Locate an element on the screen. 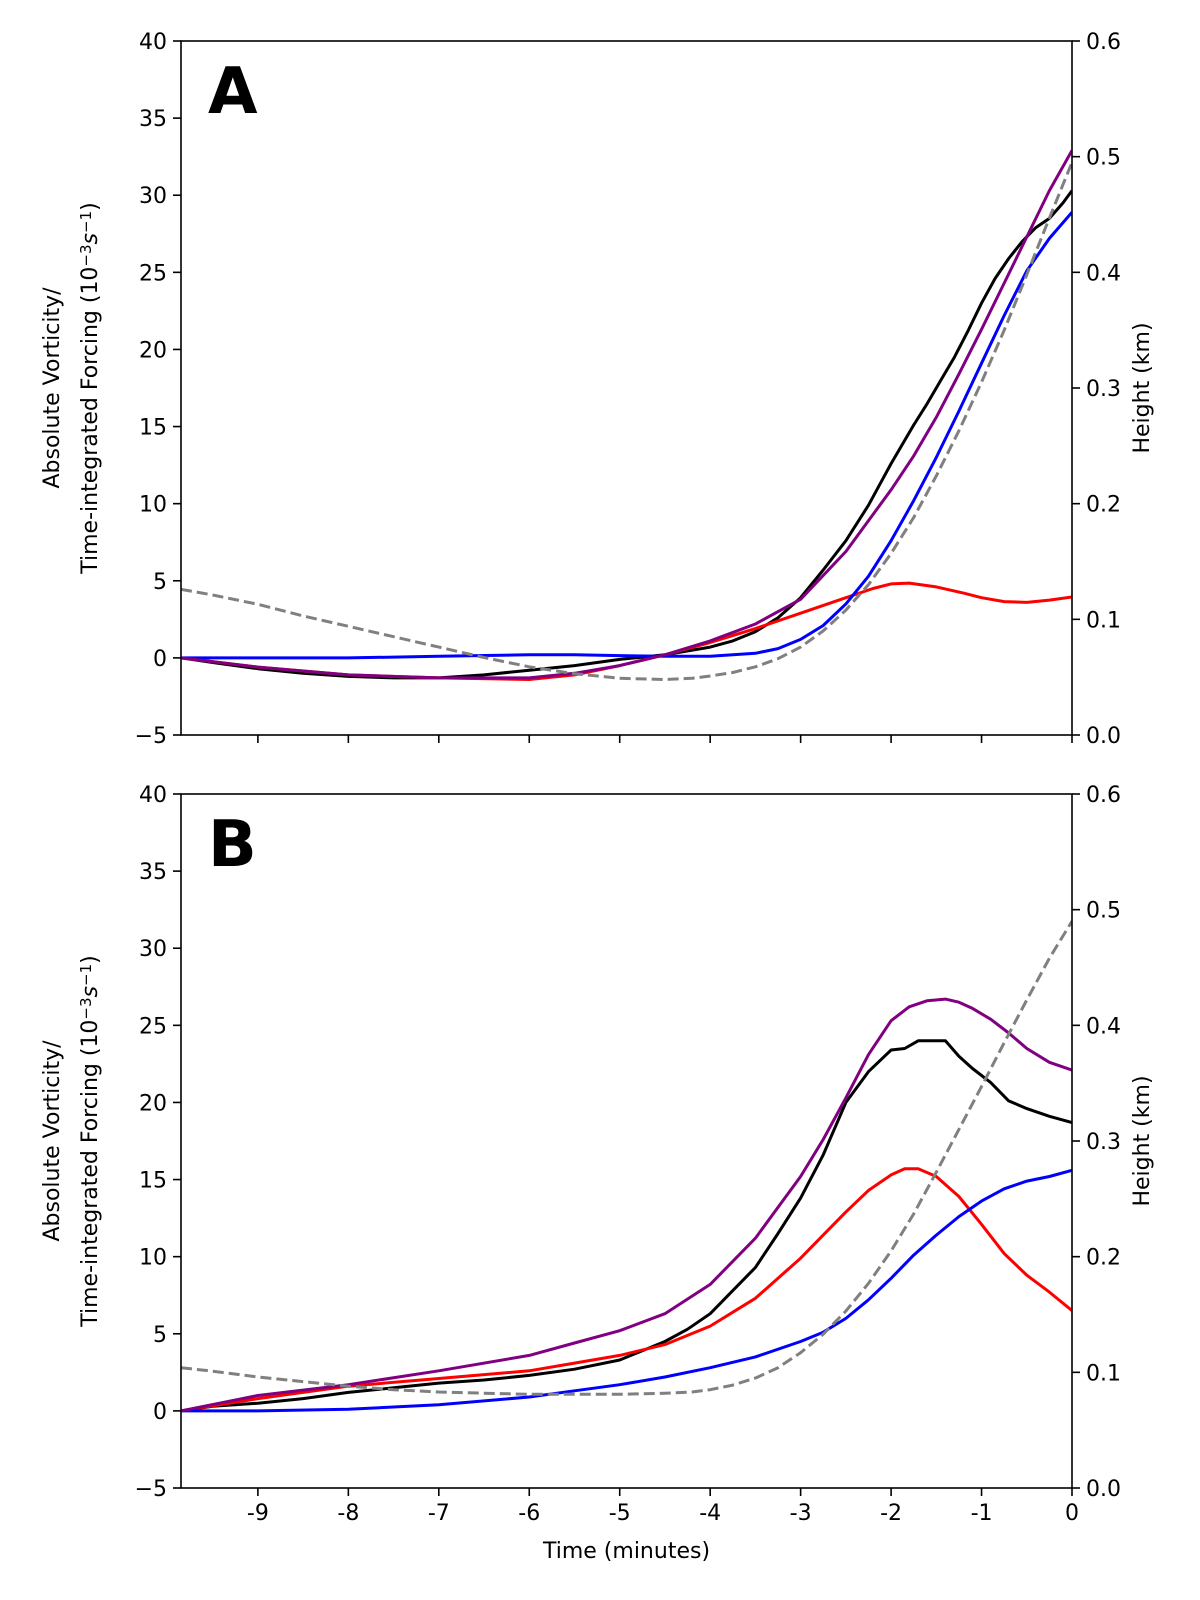 The image size is (1200, 1600). x-tick-label: 0 is located at coordinates (1072, 1513).